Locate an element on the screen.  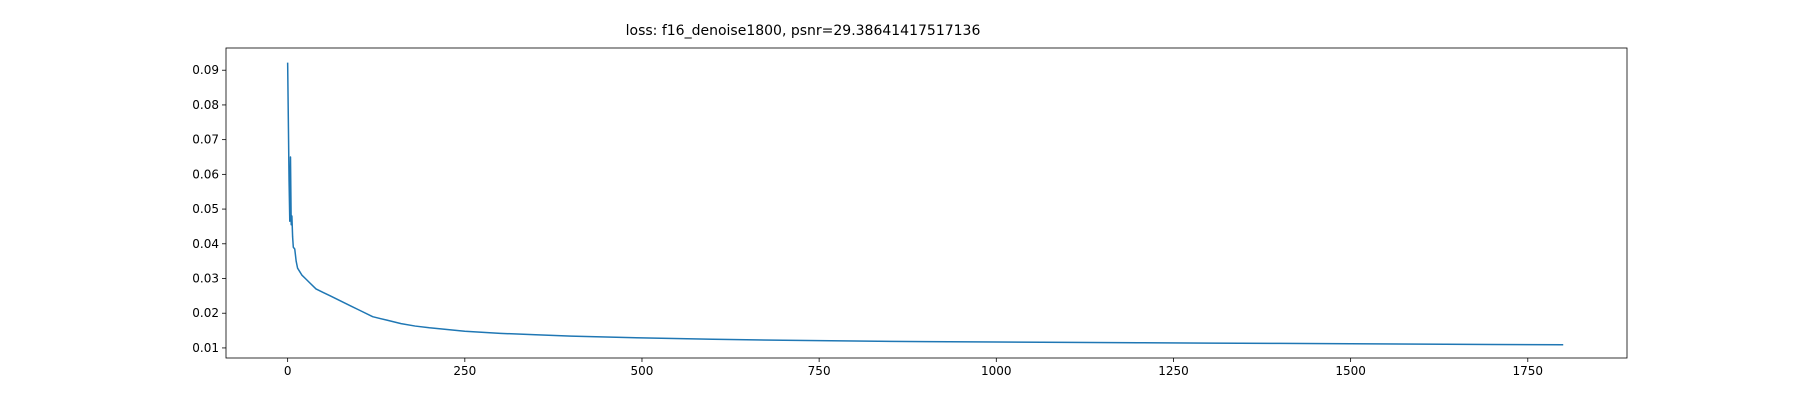
x-tick-label: 1250 is located at coordinates (1173, 371).